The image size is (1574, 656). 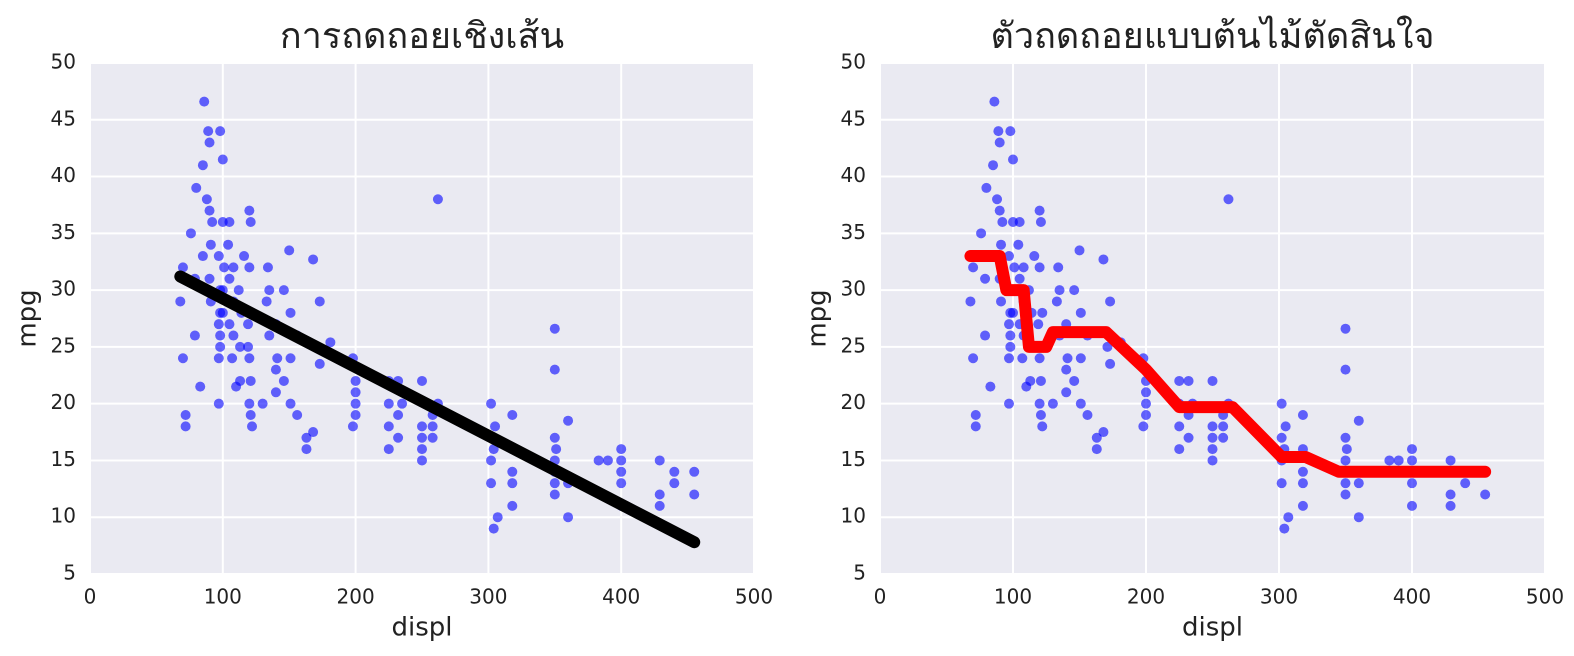 I want to click on x-tick-label: 0, so click(x=880, y=597).